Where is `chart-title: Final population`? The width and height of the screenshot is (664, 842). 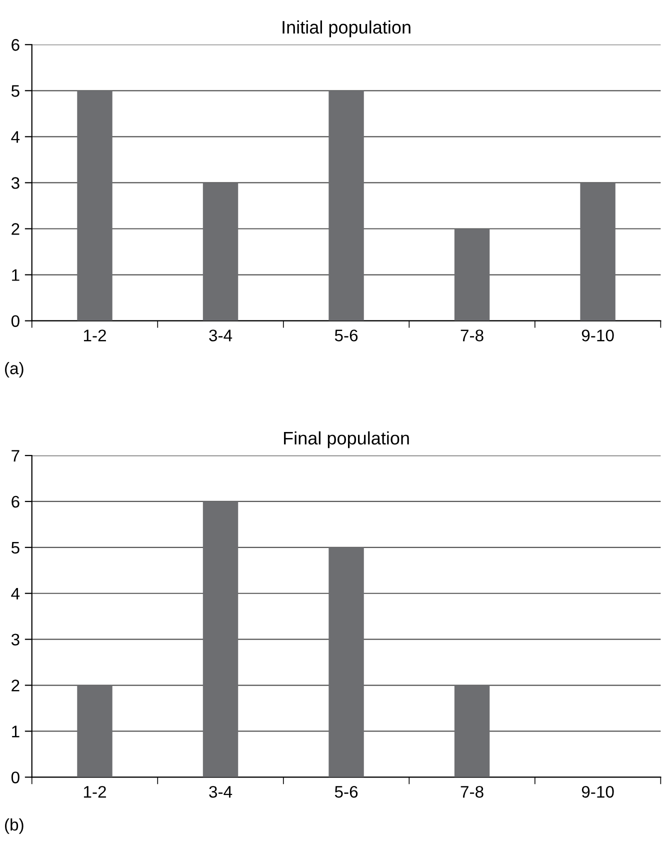 chart-title: Final population is located at coordinates (346, 439).